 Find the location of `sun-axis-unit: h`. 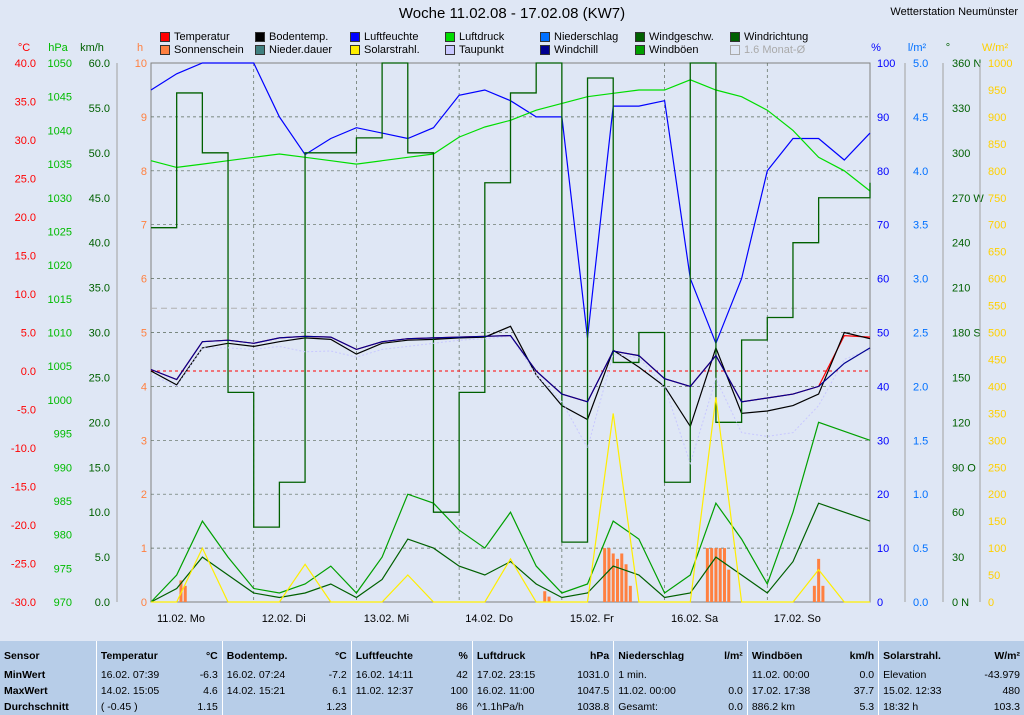

sun-axis-unit: h is located at coordinates (140, 48).